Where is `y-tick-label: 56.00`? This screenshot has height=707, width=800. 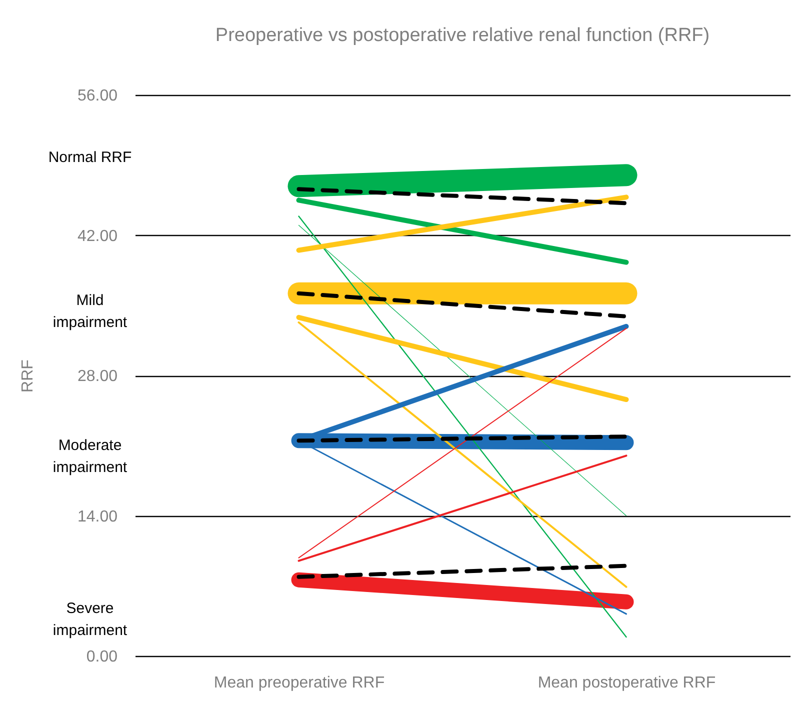 y-tick-label: 56.00 is located at coordinates (97, 96).